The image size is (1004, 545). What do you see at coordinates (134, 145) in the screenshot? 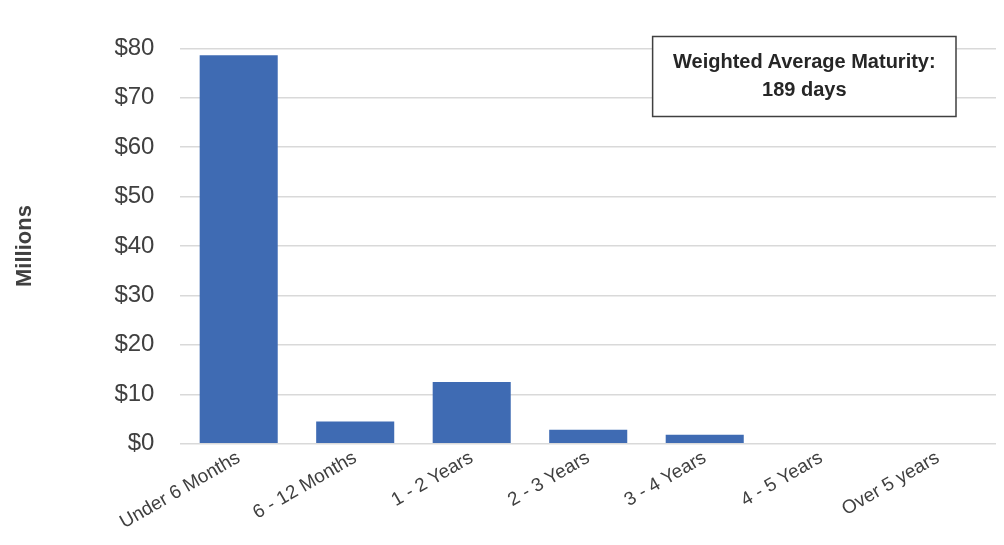
I see `y-tick-label: $60` at bounding box center [134, 145].